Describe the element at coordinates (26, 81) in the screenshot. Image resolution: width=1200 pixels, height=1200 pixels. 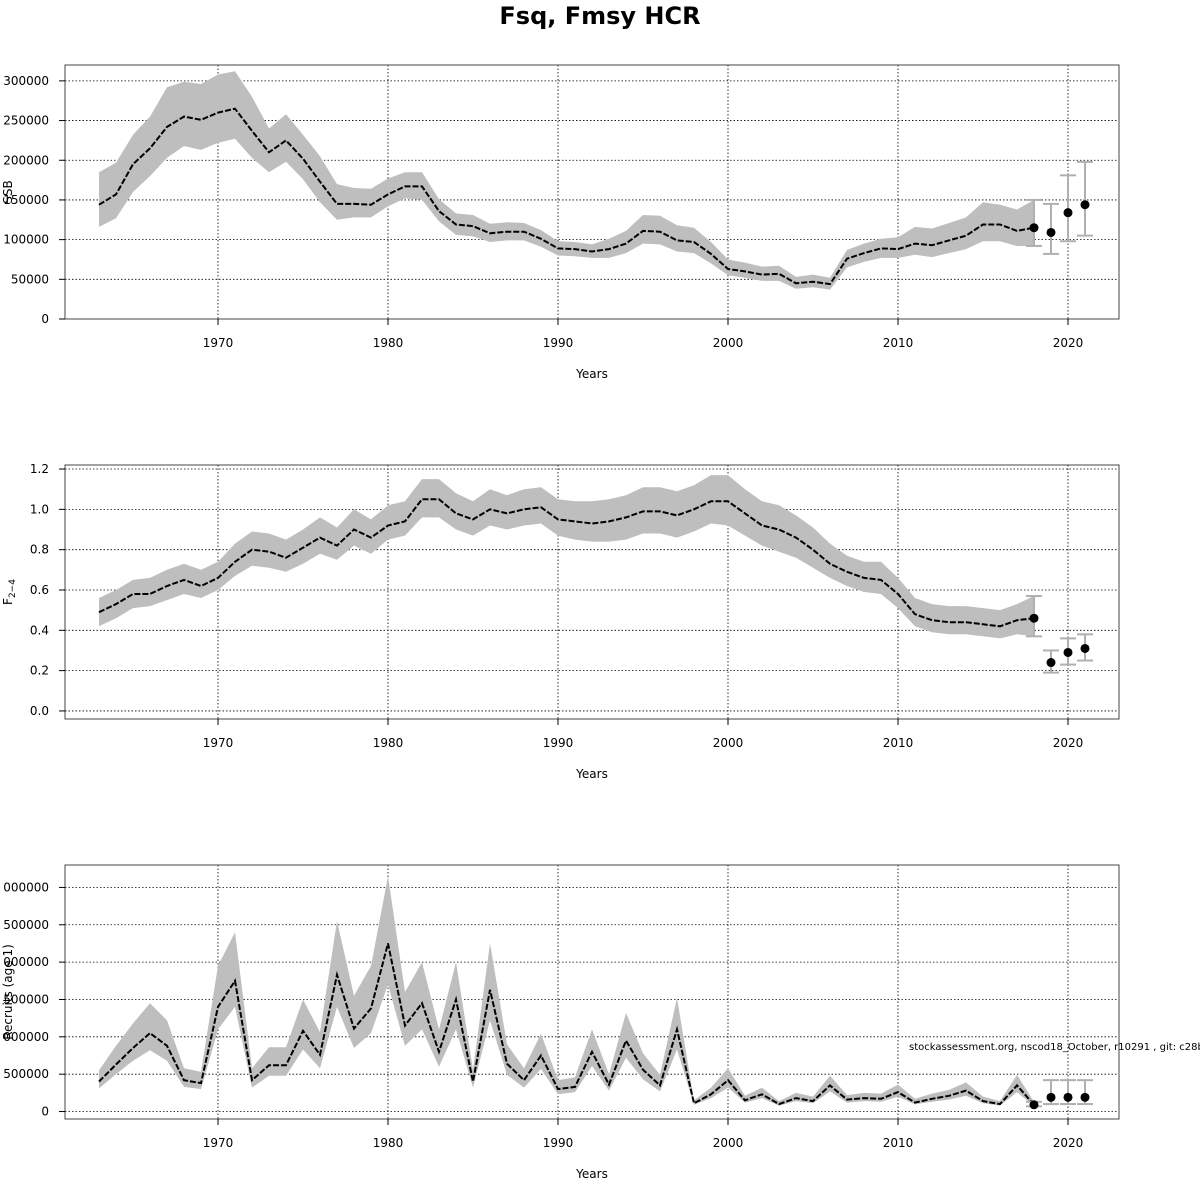
I see `y-tick-label: 300000` at that location.